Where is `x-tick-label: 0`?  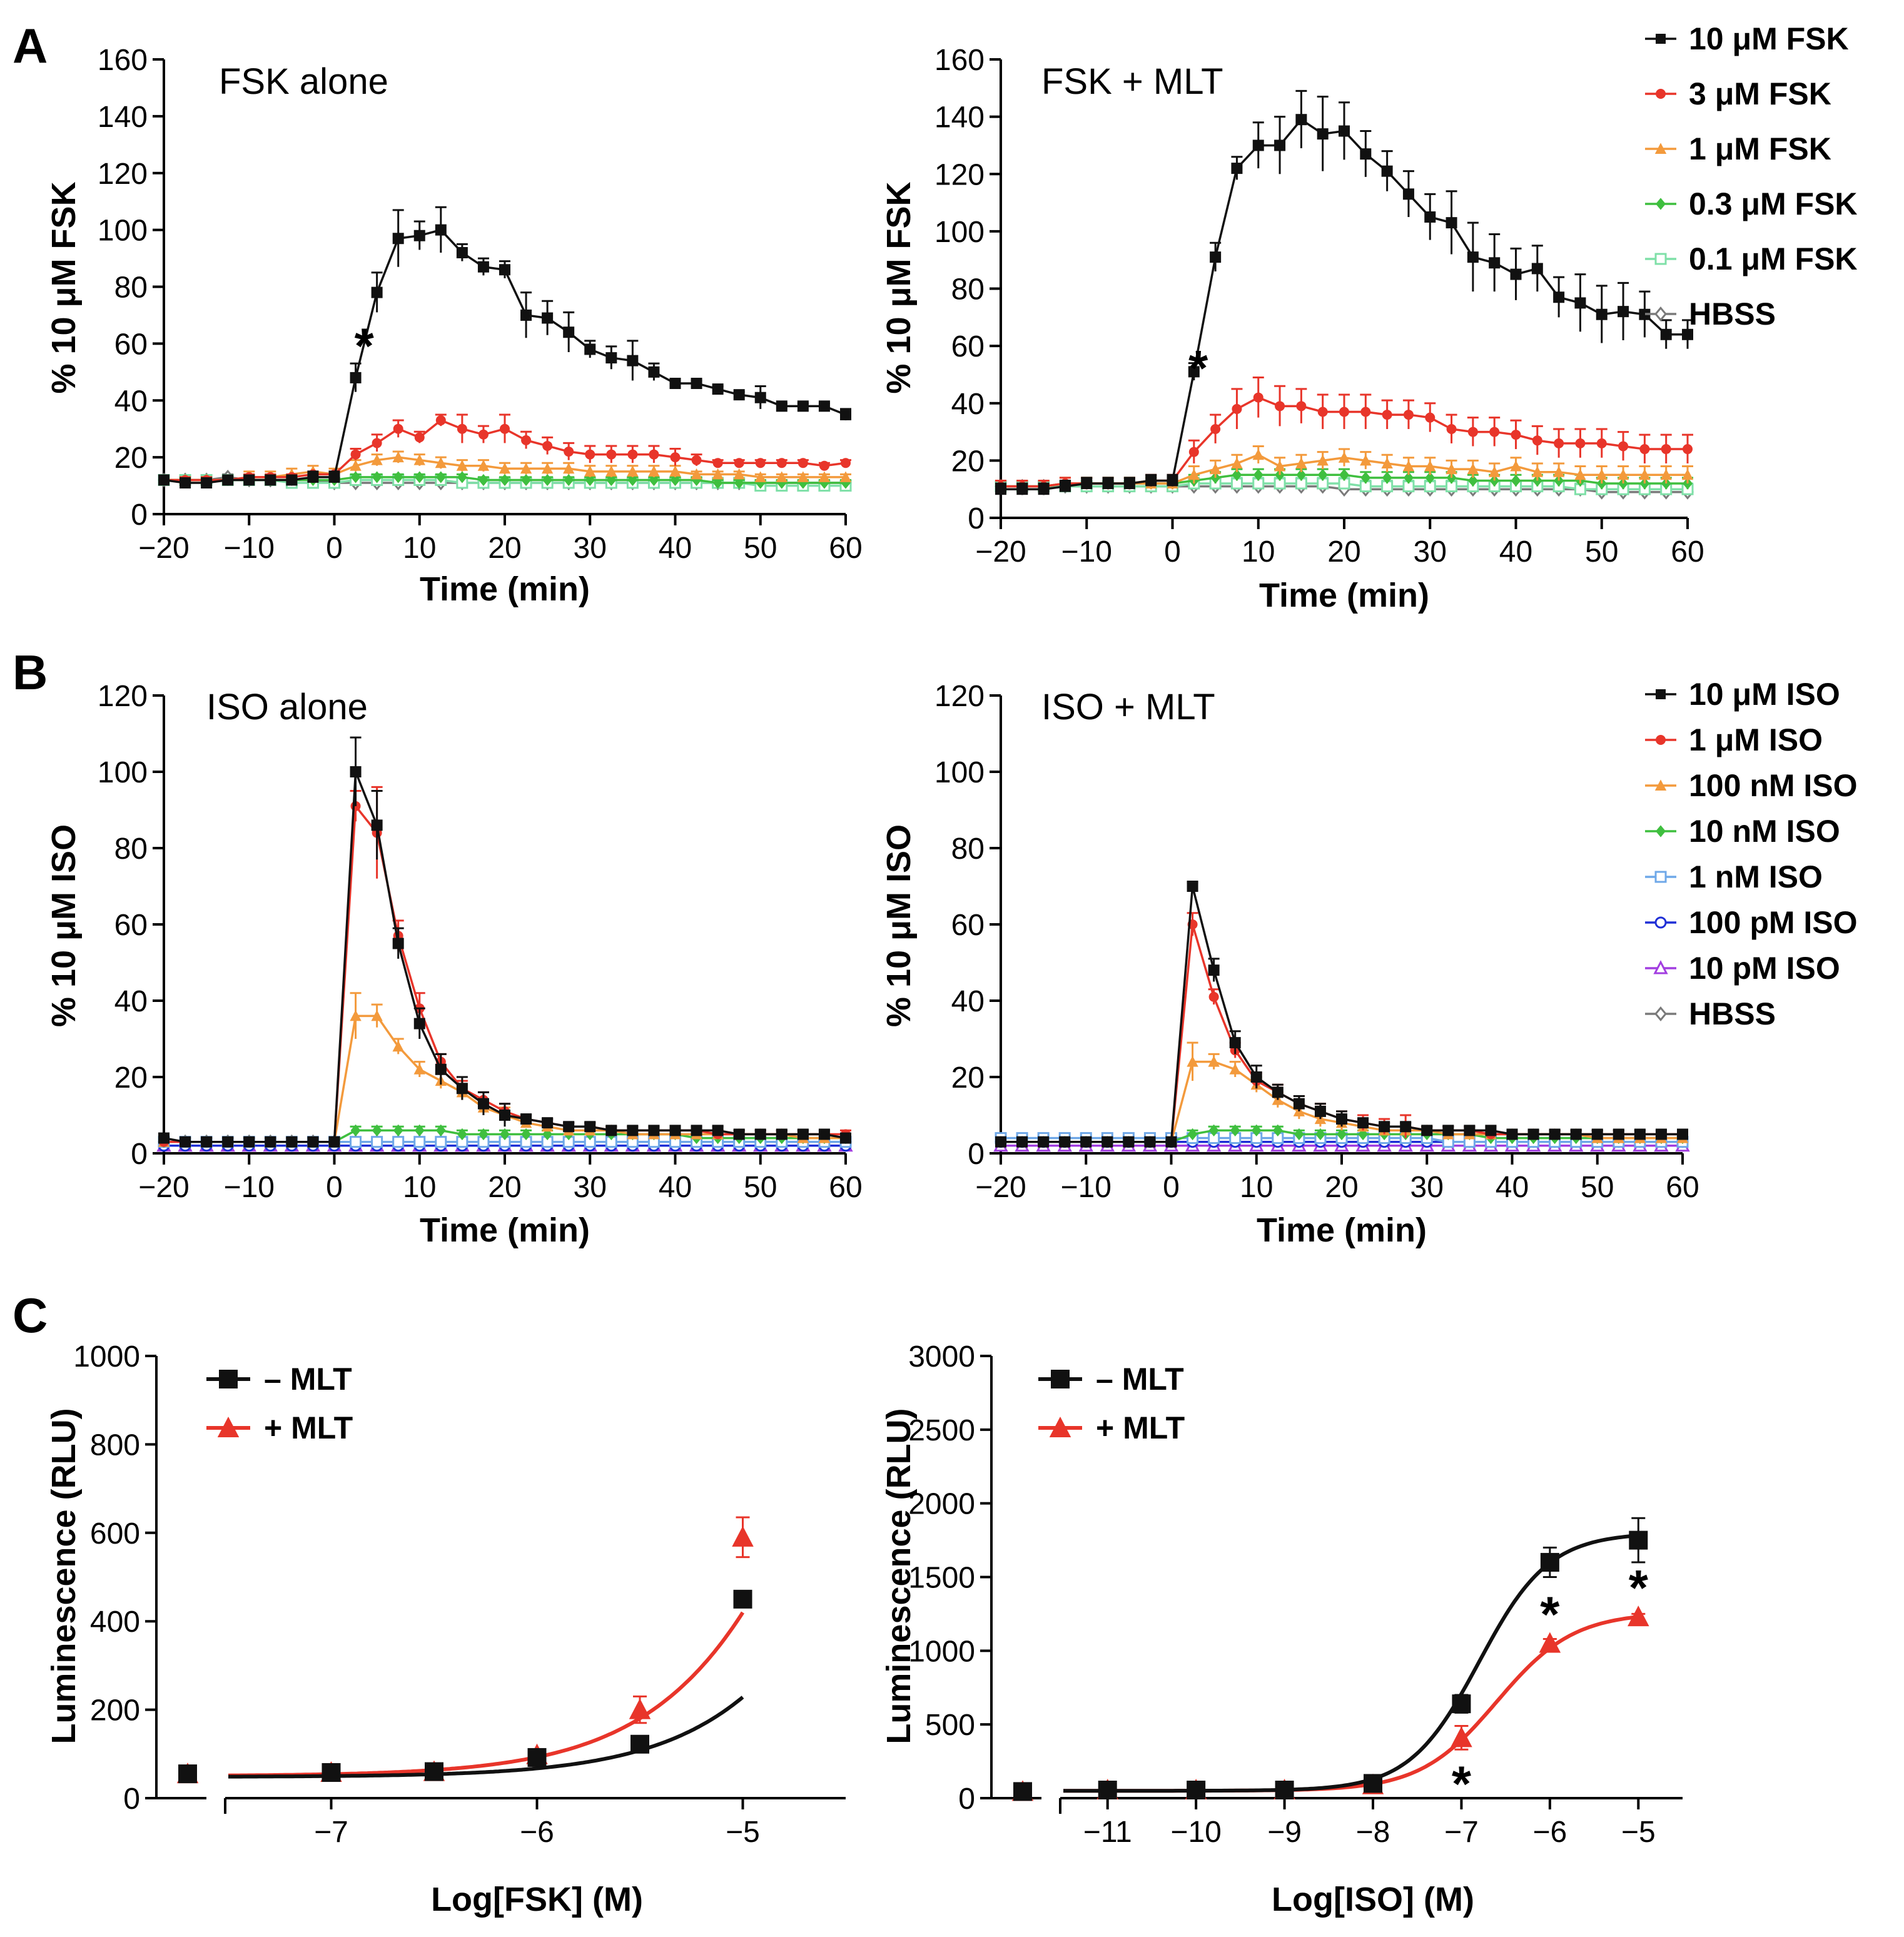 x-tick-label: 0 is located at coordinates (334, 1187).